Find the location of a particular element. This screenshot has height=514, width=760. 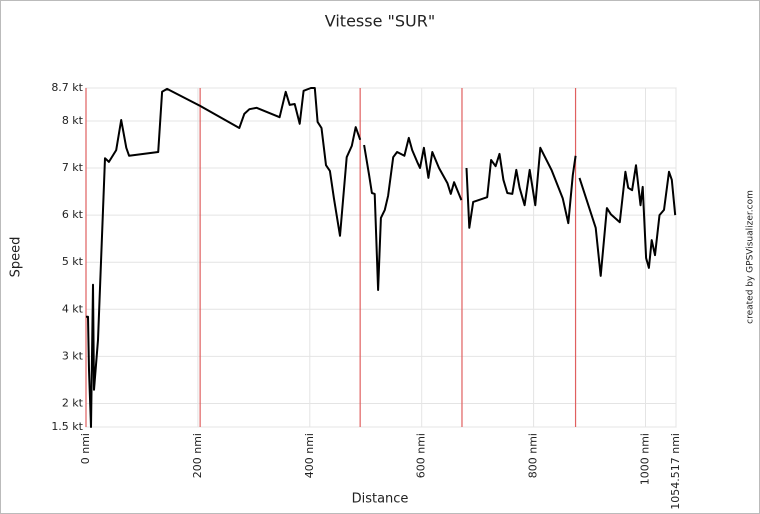

x-tick-label: 600 nmi is located at coordinates (421, 455).